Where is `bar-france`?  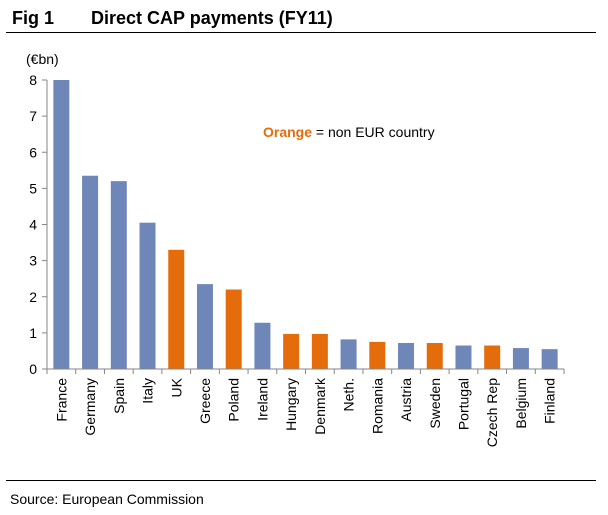
bar-france is located at coordinates (61, 224).